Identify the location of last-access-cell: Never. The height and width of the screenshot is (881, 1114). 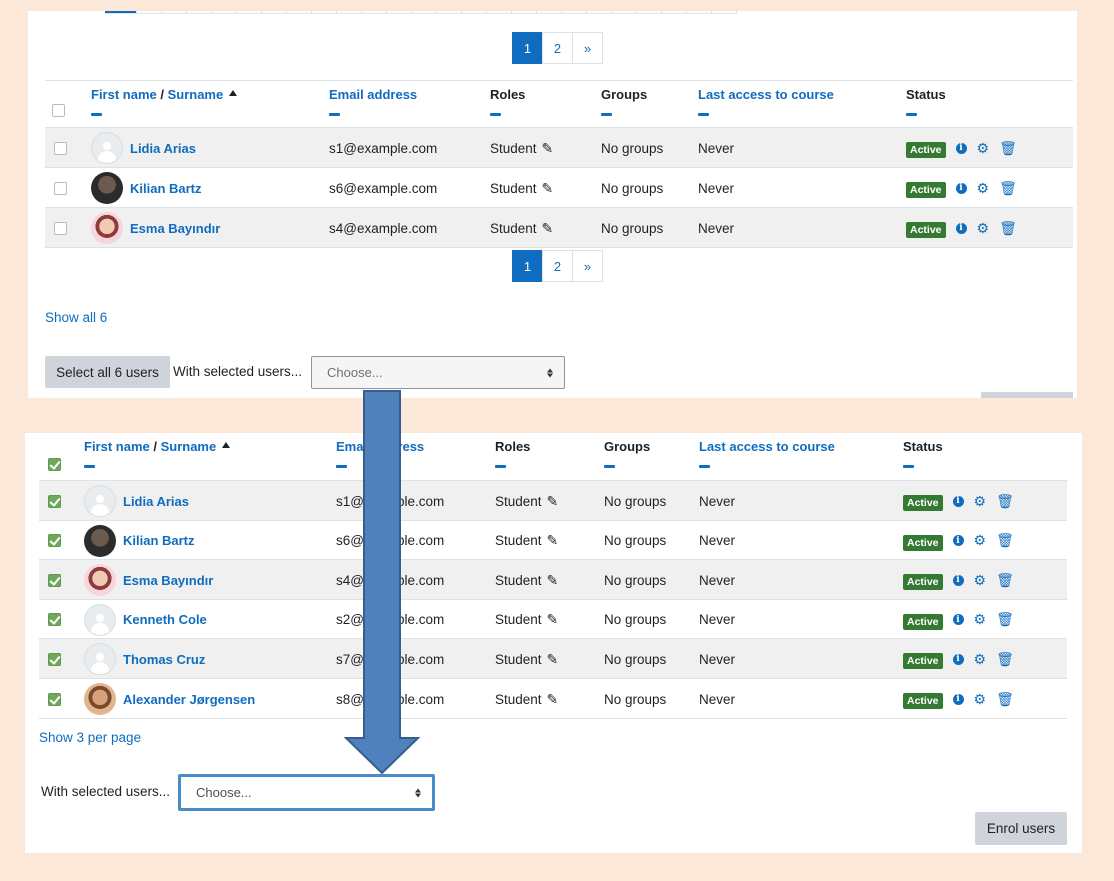
(717, 501).